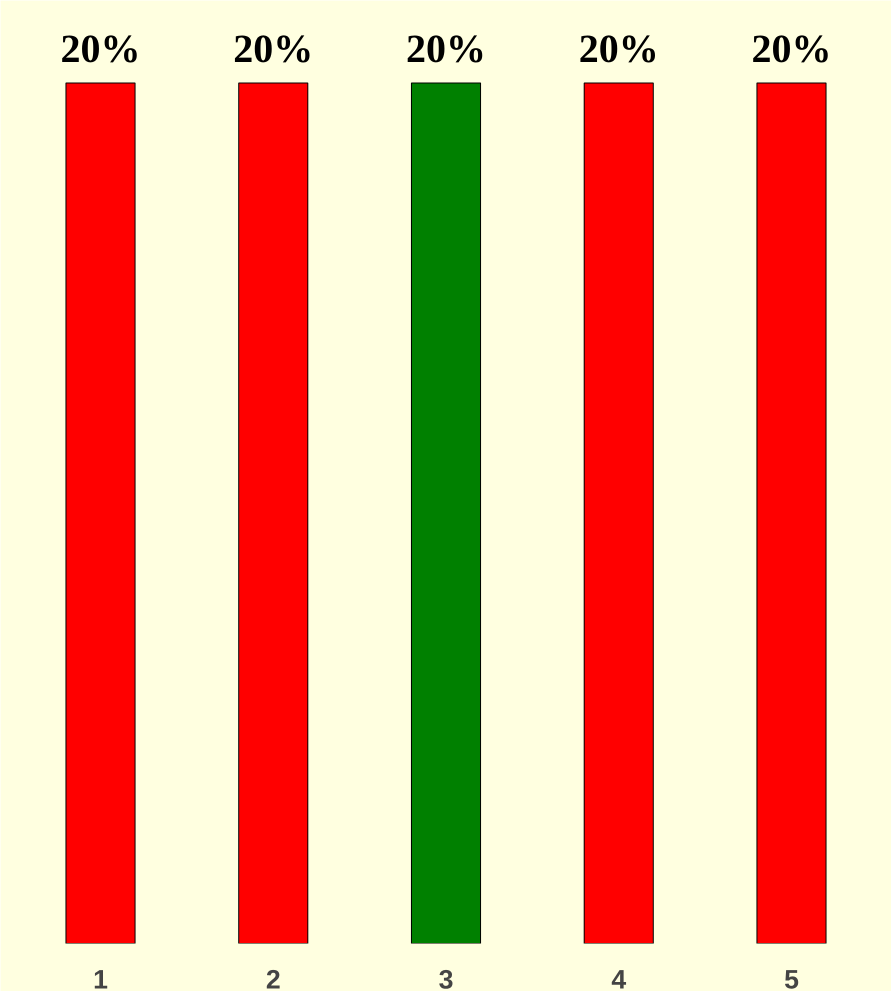 The width and height of the screenshot is (891, 991). I want to click on x-tick-label: 3, so click(446, 977).